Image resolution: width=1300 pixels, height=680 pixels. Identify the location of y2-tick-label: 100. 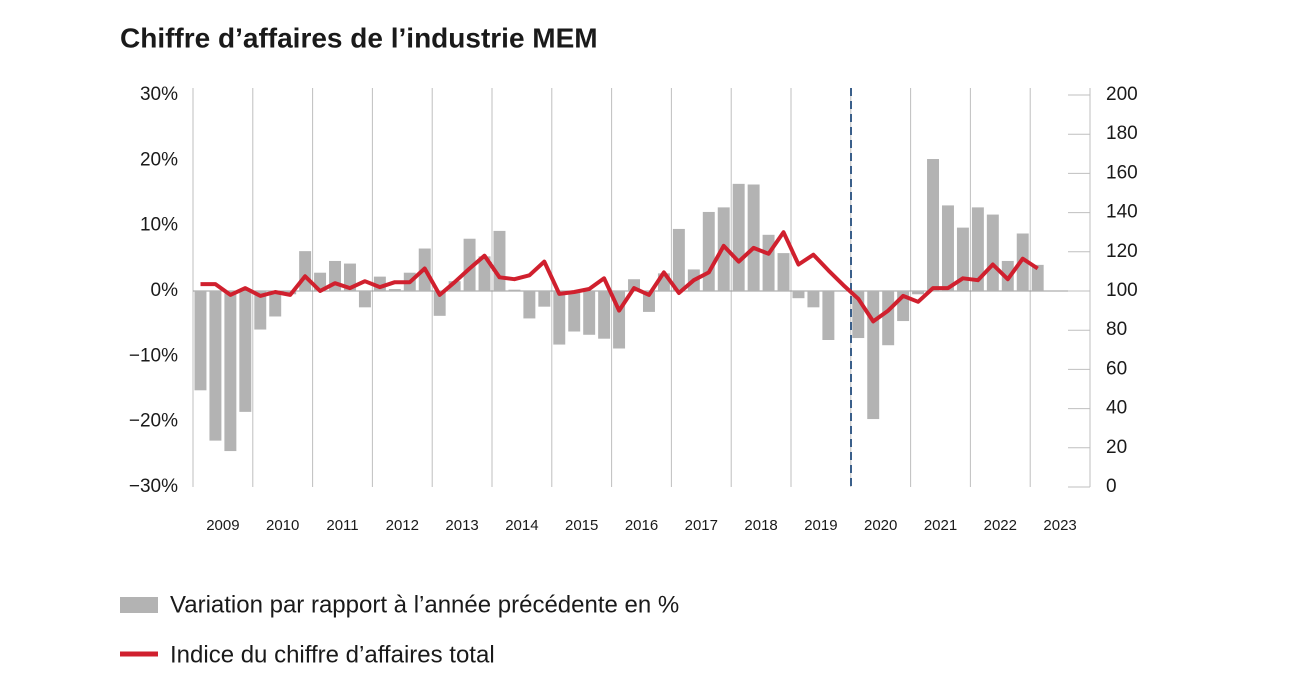
(1122, 290).